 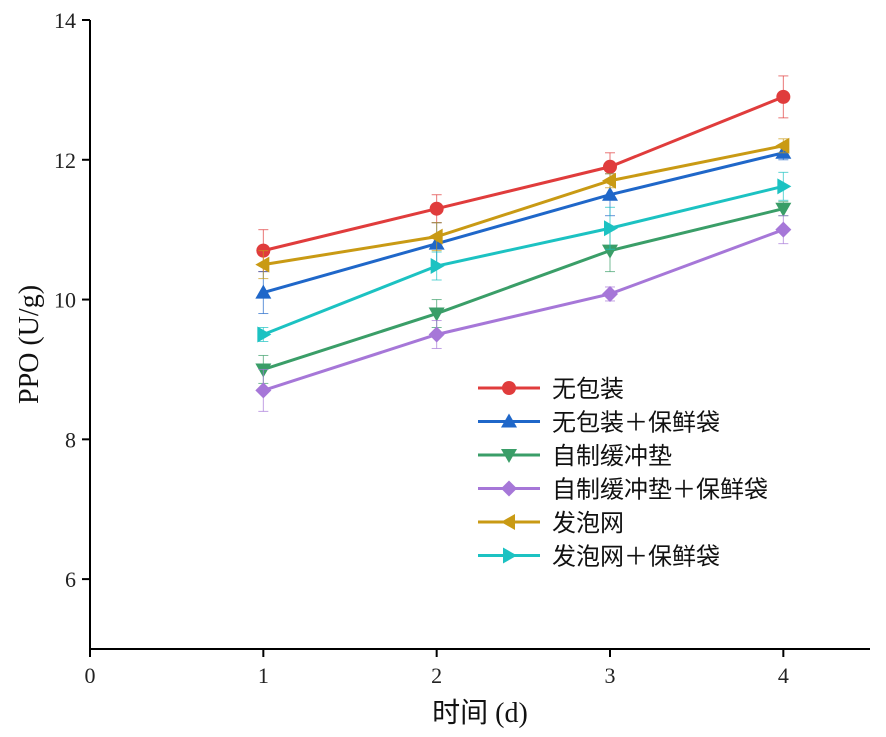 What do you see at coordinates (636, 423) in the screenshot?
I see `legend-label: 无包装＋保鲜袋` at bounding box center [636, 423].